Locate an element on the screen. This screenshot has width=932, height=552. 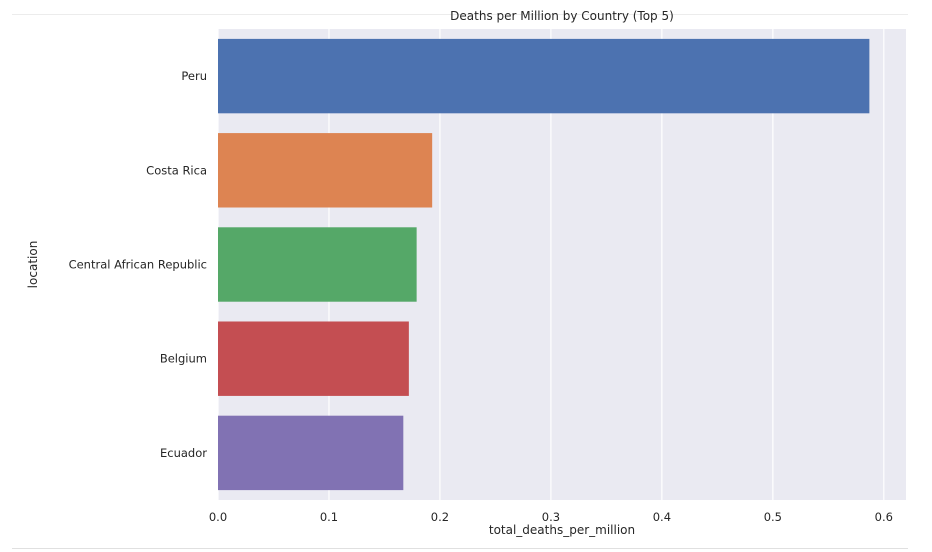
x-tick-label: 0.3 is located at coordinates (551, 517).